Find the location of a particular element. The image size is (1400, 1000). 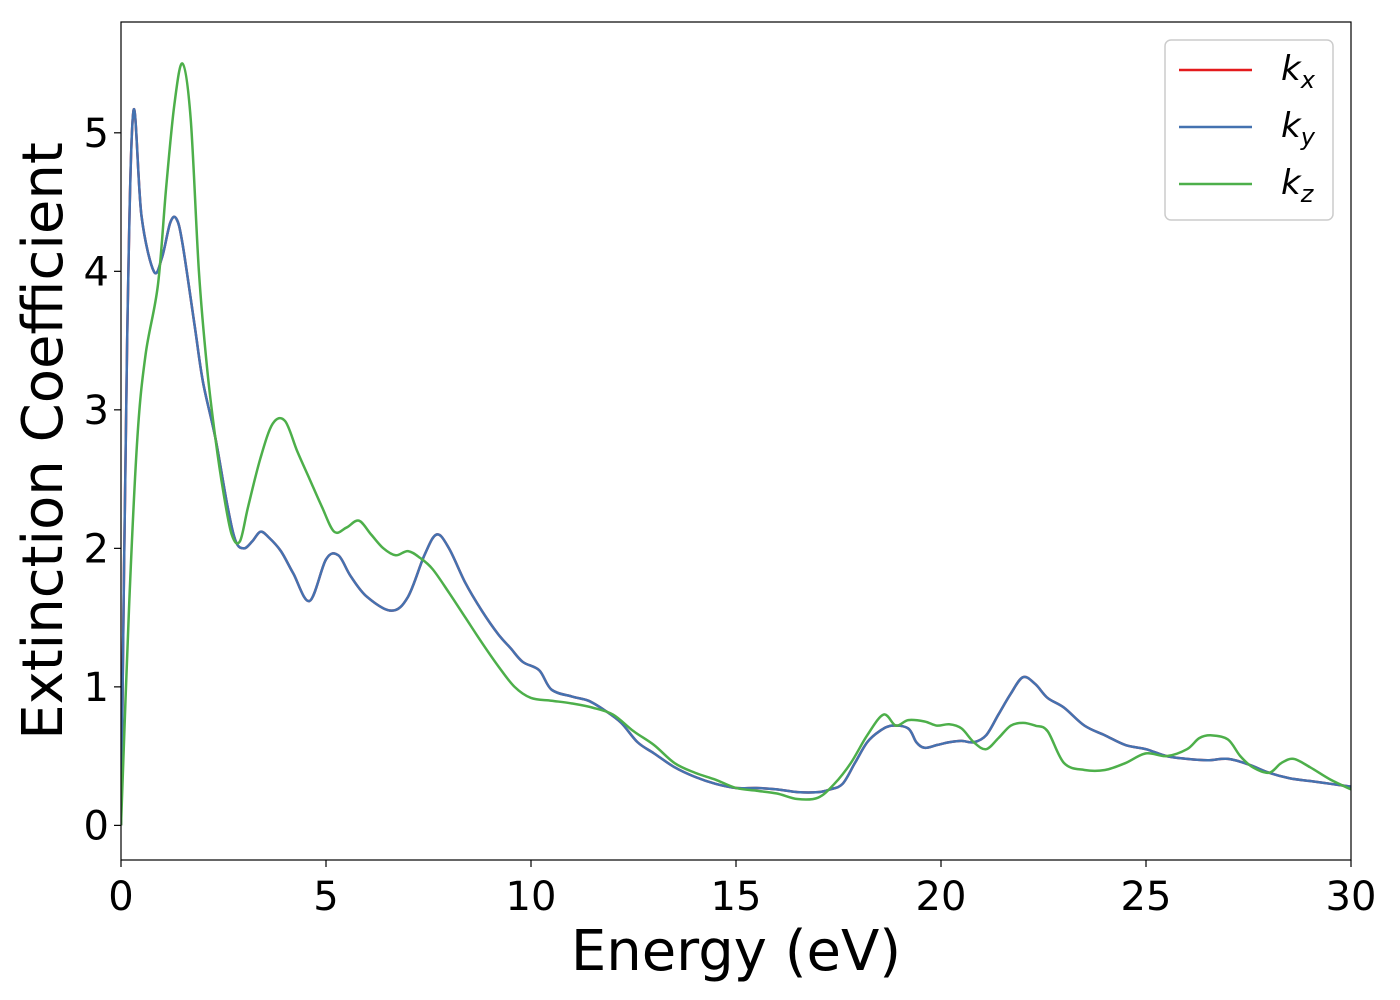

x-axis-ticks: 0 5 10 15 20 25 30 is located at coordinates (742, 890).